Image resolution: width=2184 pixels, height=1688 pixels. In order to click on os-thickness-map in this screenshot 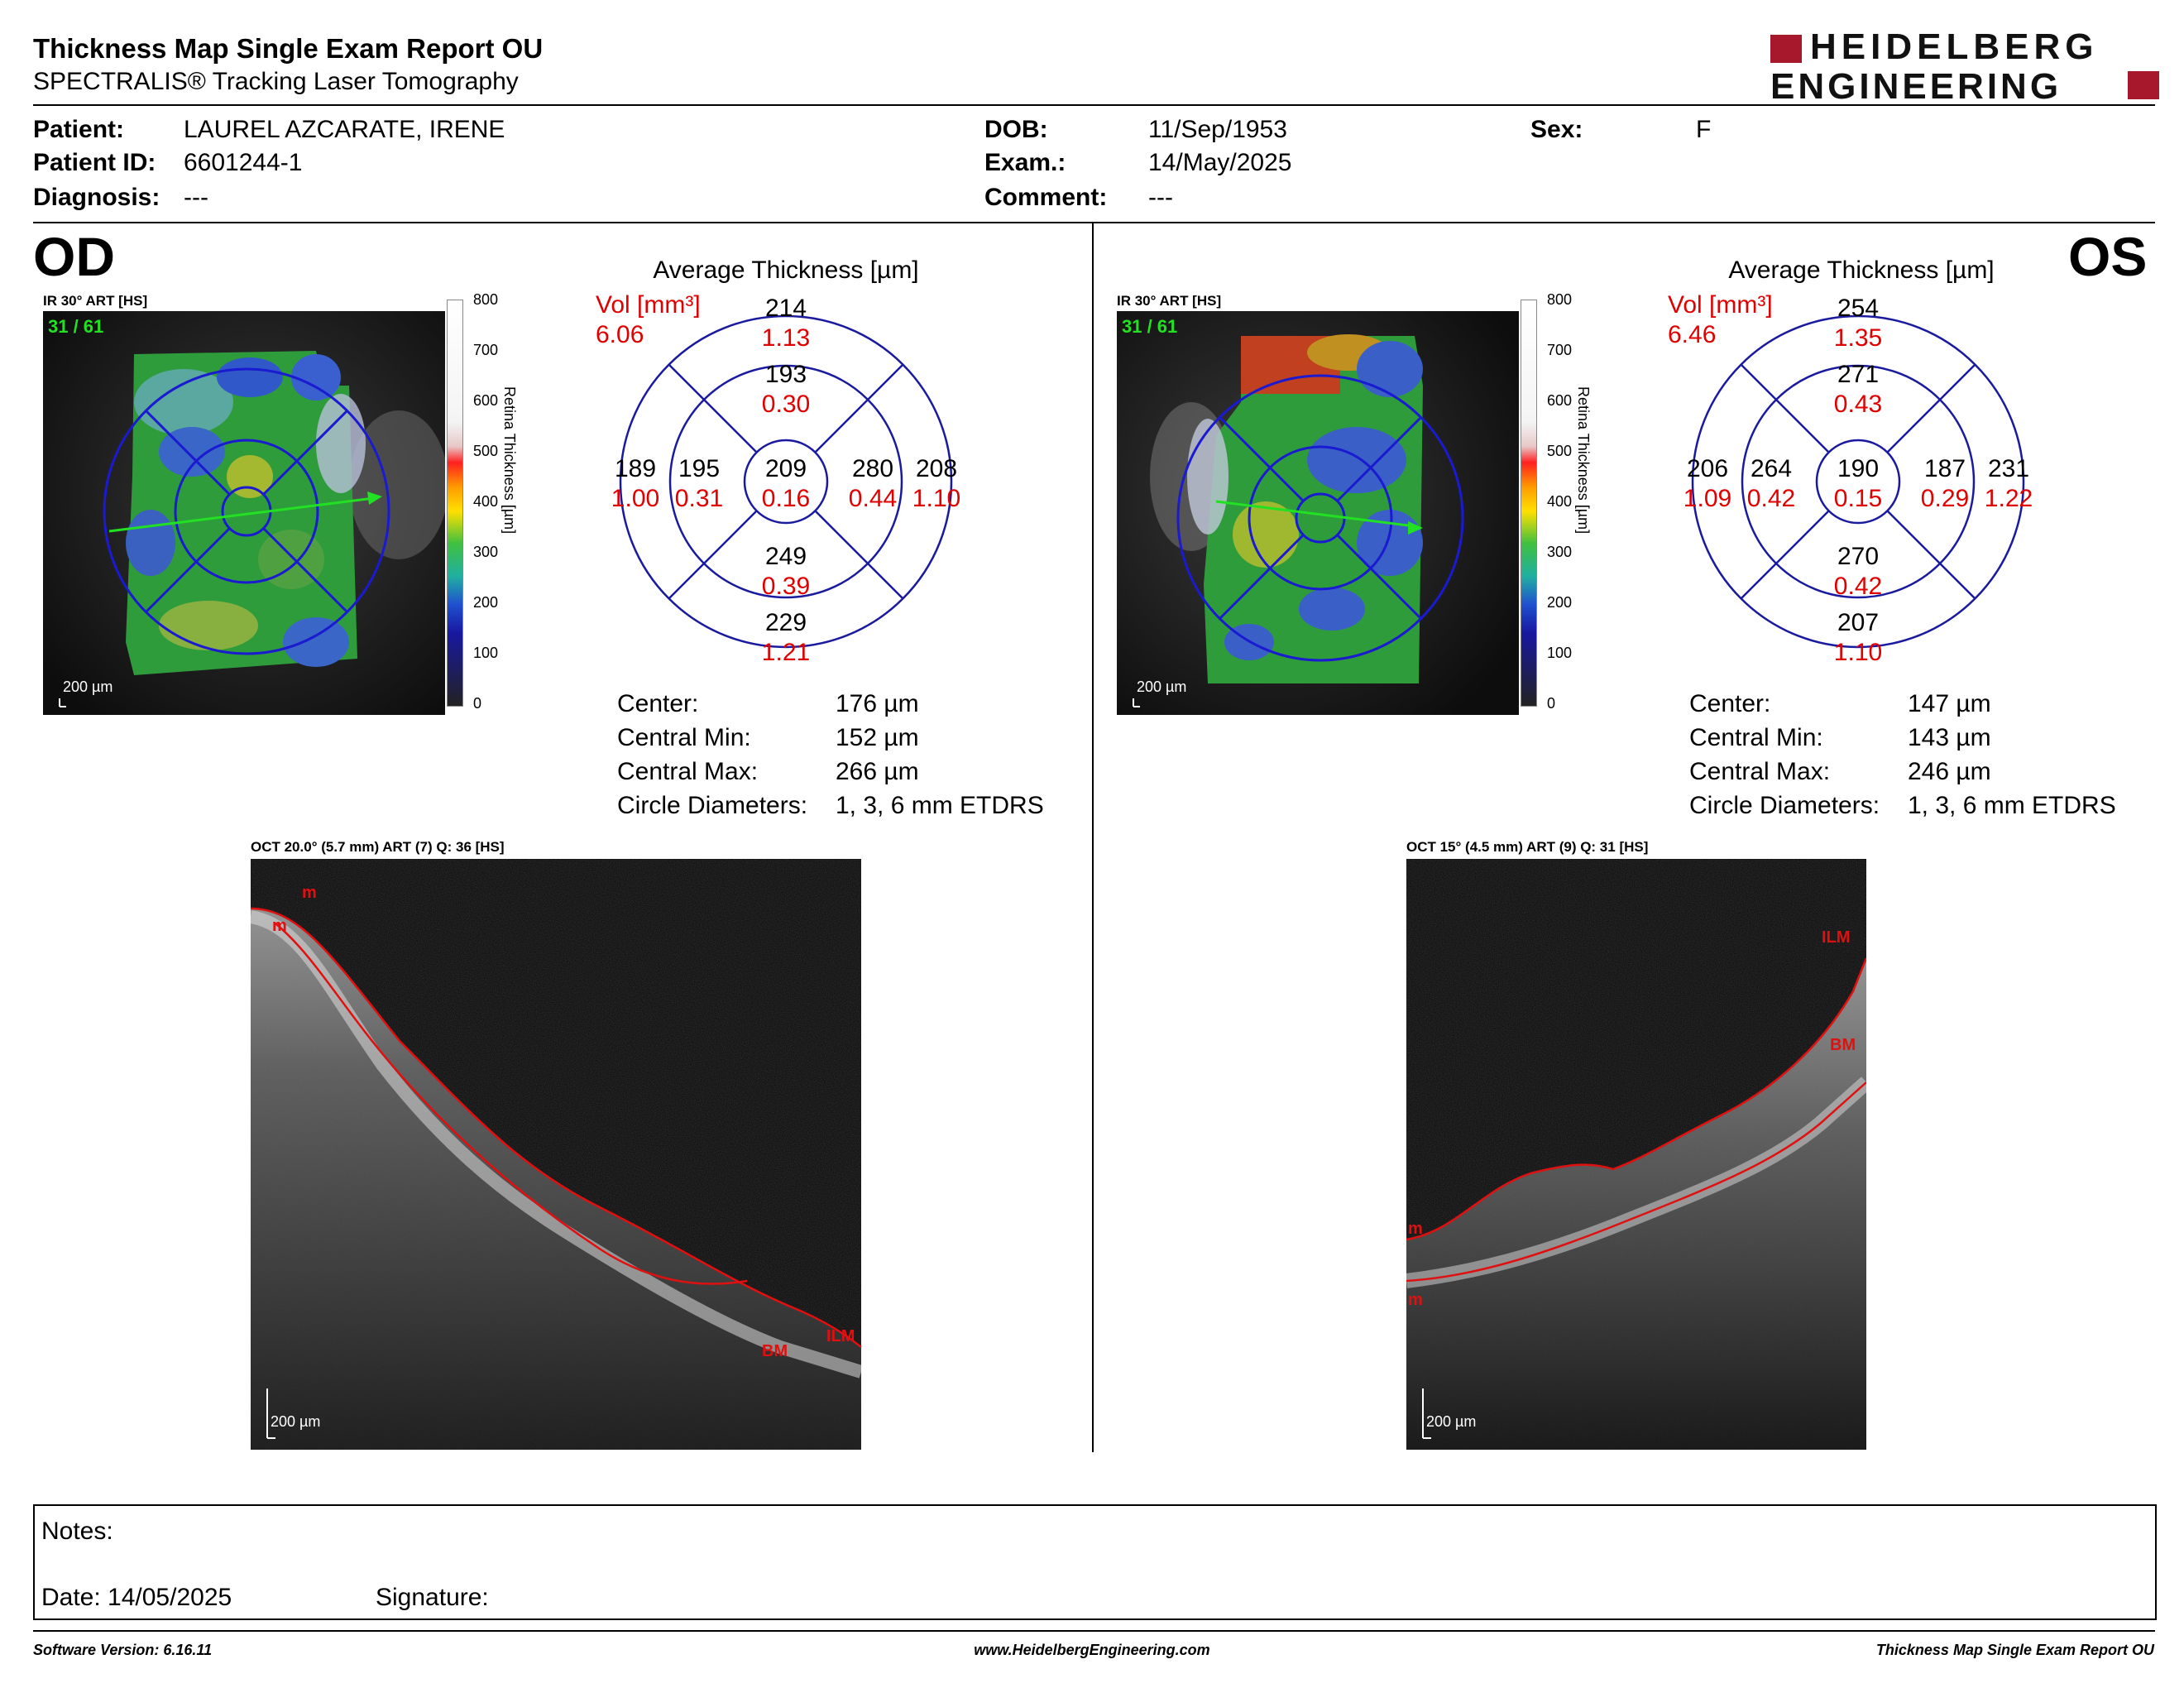, I will do `click(1318, 513)`.